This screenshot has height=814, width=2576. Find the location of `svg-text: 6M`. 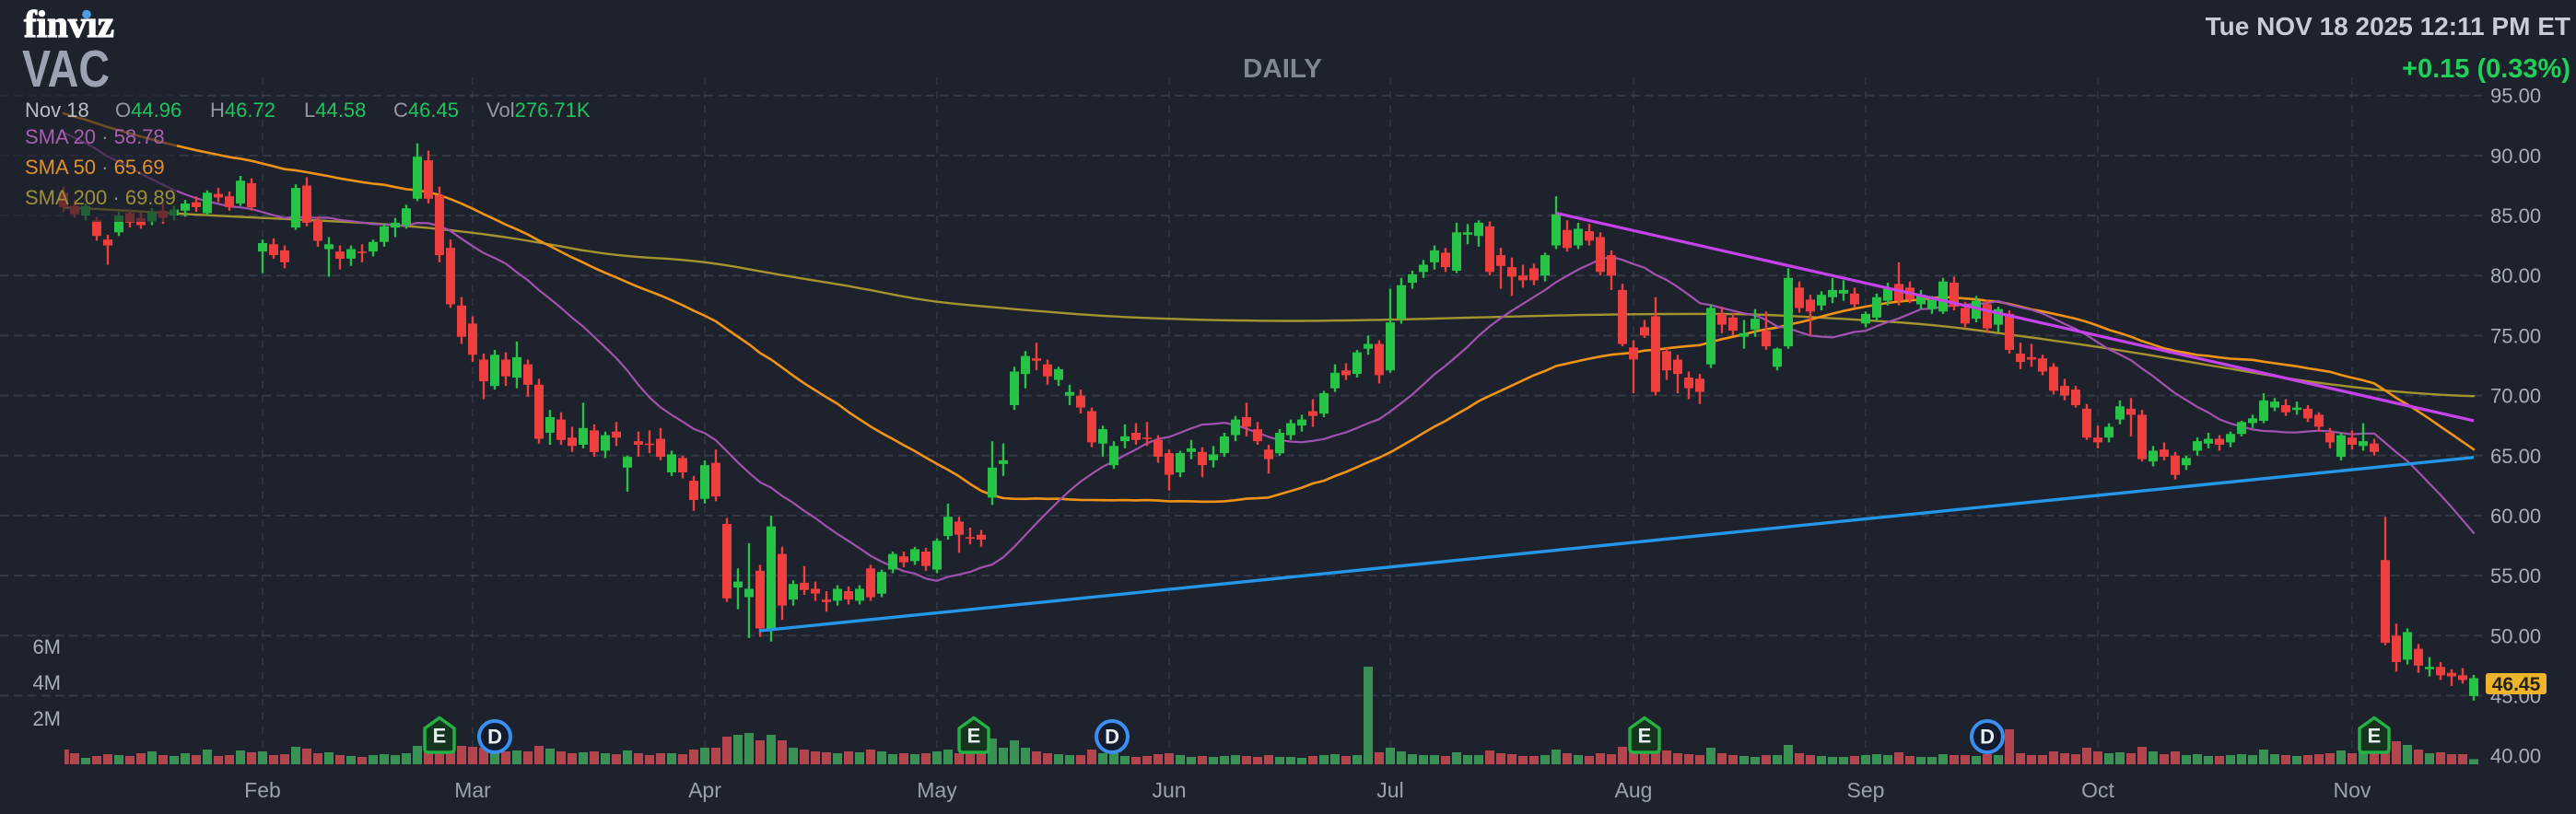

svg-text: 6M is located at coordinates (46, 646).